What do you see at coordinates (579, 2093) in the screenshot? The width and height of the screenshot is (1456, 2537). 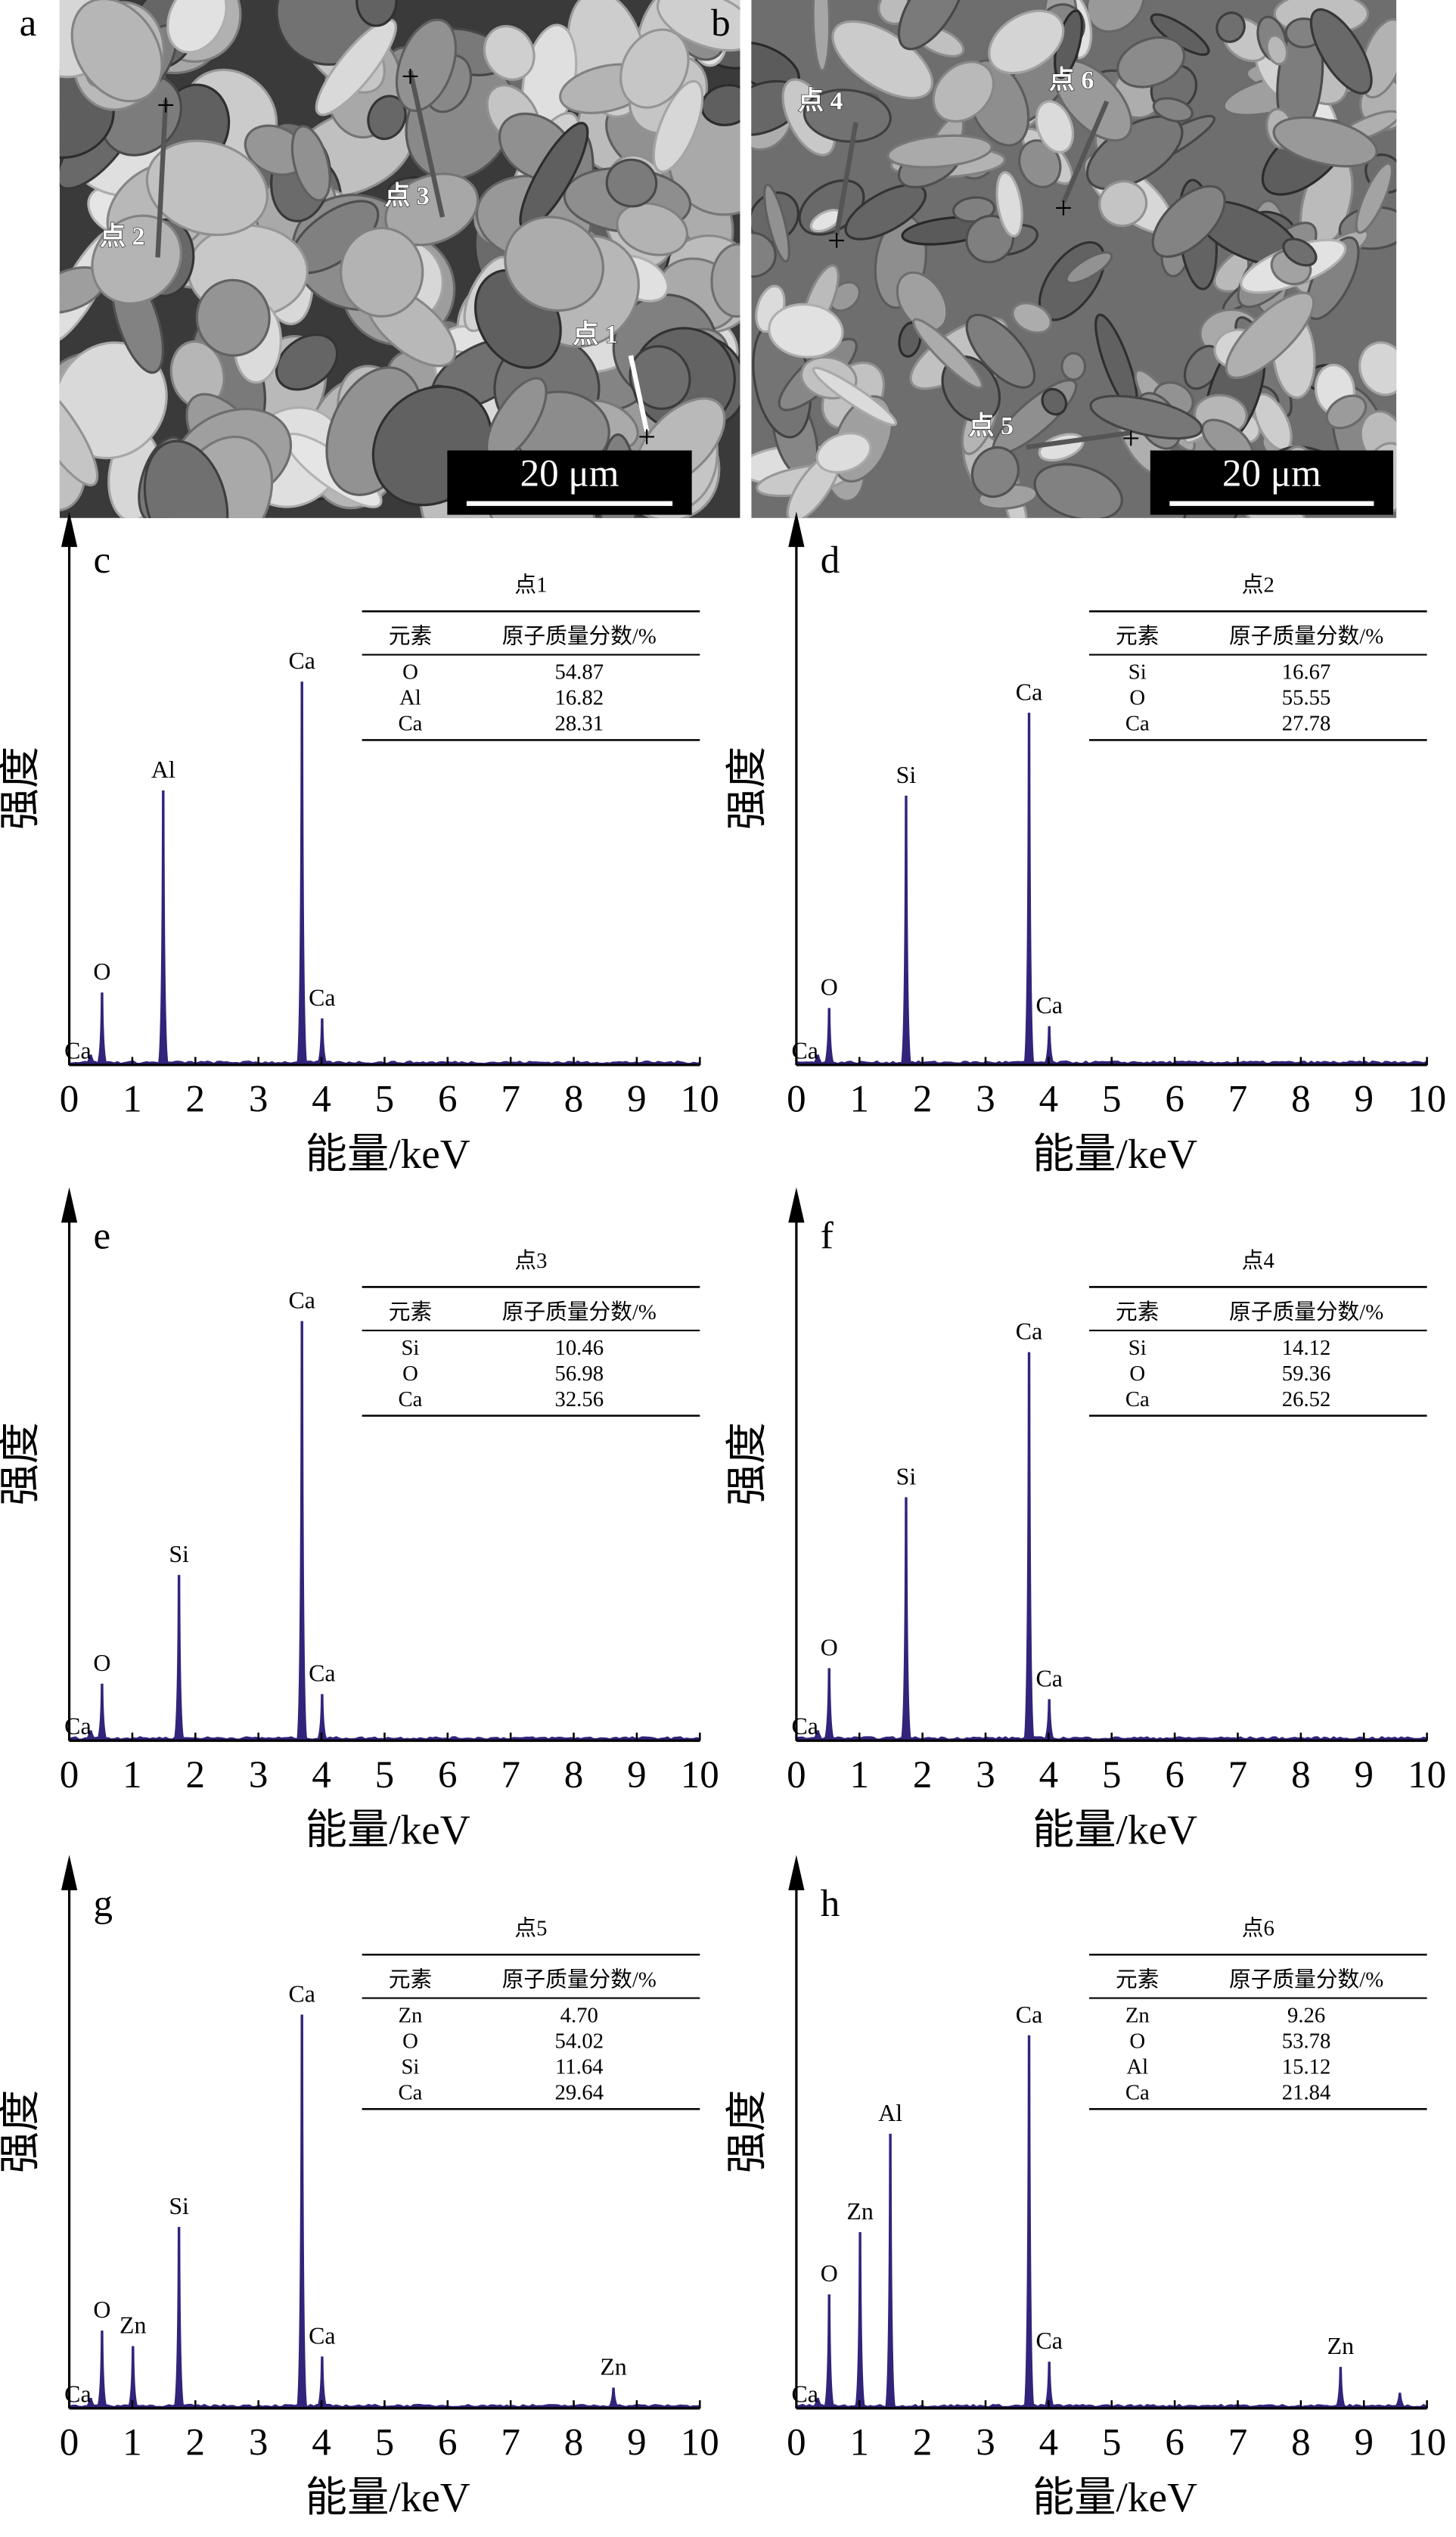 I see `table-cell: 29.64` at bounding box center [579, 2093].